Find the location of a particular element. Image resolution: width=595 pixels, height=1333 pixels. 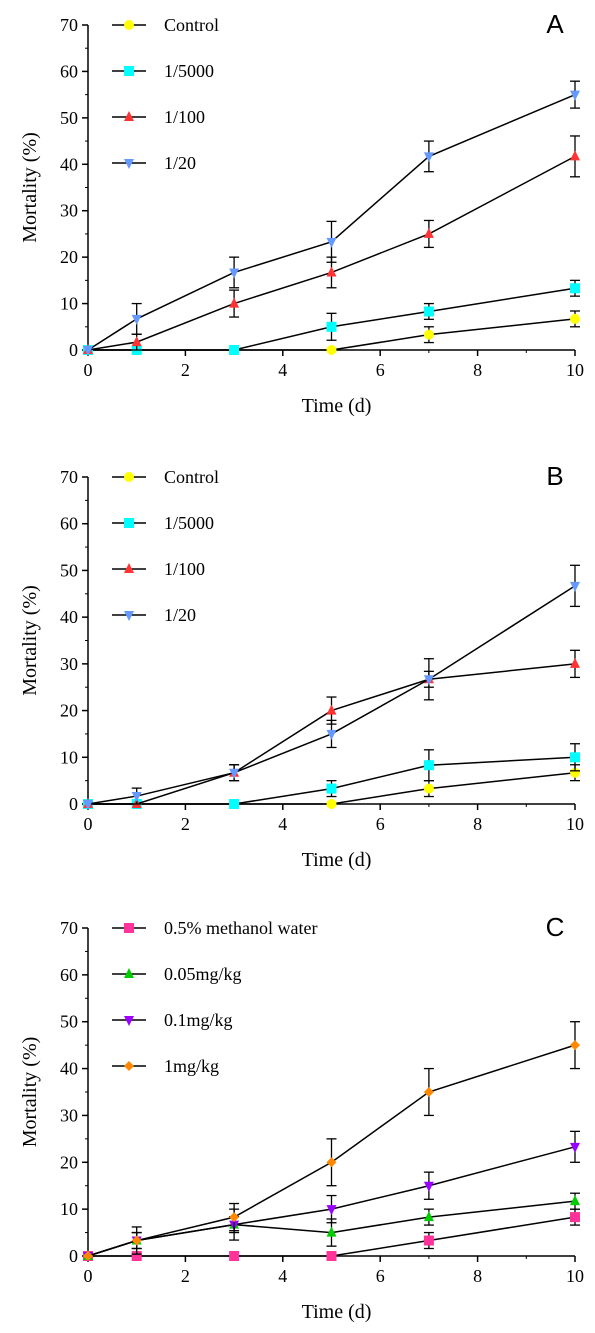

legend-item-1: 0.05mg/kg is located at coordinates (177, 974).